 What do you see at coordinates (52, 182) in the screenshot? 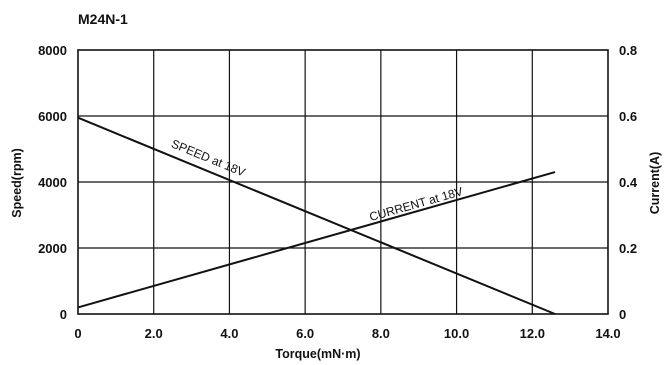
I see `y-left-tick-label: 4000` at bounding box center [52, 182].